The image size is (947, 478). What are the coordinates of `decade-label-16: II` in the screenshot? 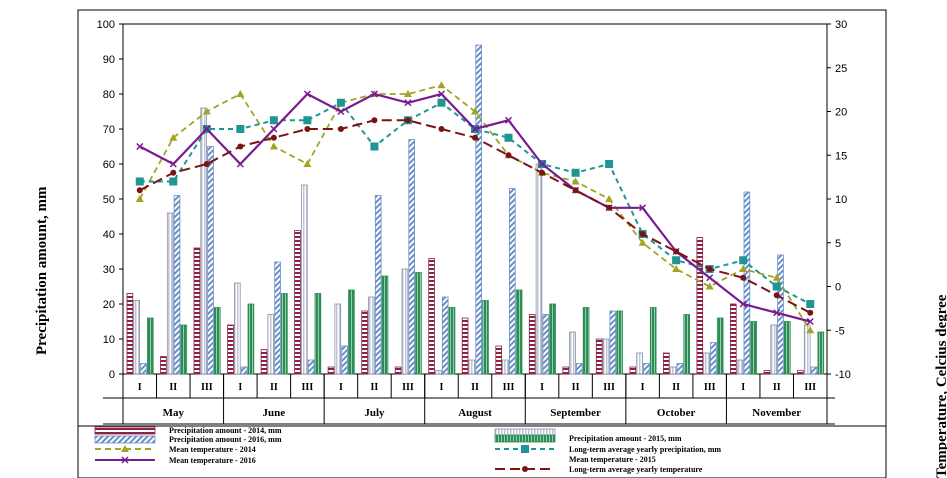 It's located at (676, 387).